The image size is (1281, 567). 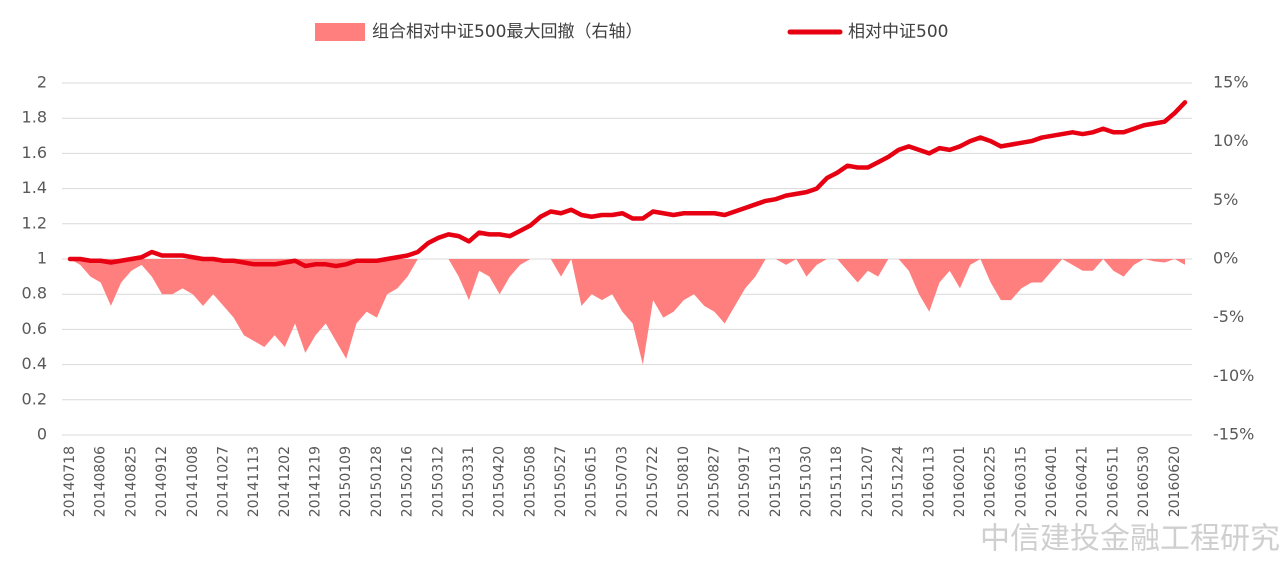 I want to click on y2-tick-label: -10%, so click(x=1233, y=375).